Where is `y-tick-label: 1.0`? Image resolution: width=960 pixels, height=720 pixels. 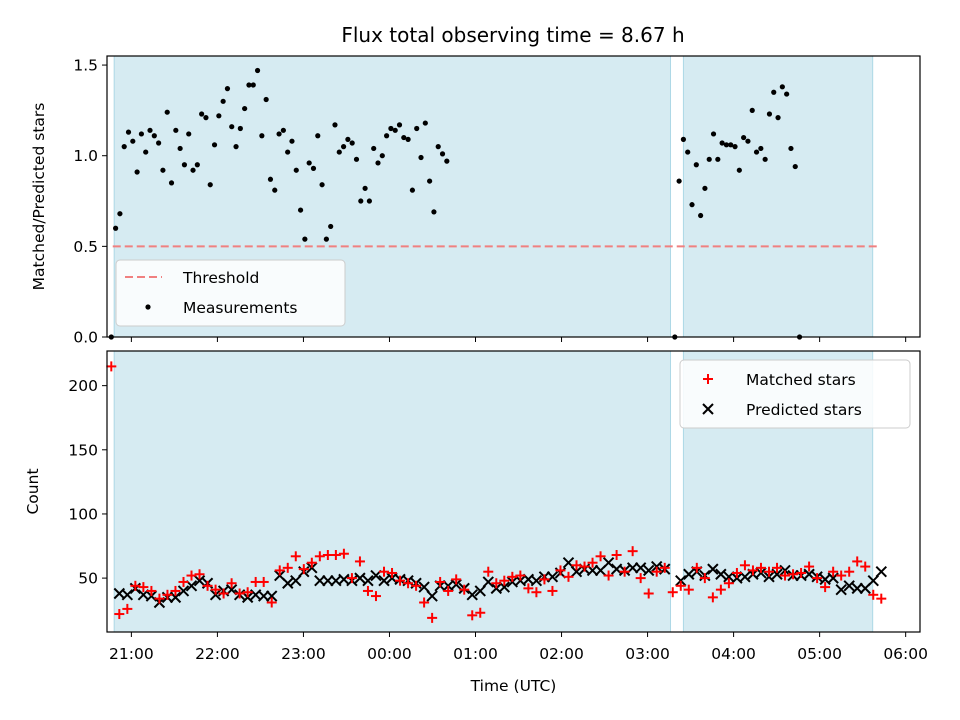 y-tick-label: 1.0 is located at coordinates (85, 156).